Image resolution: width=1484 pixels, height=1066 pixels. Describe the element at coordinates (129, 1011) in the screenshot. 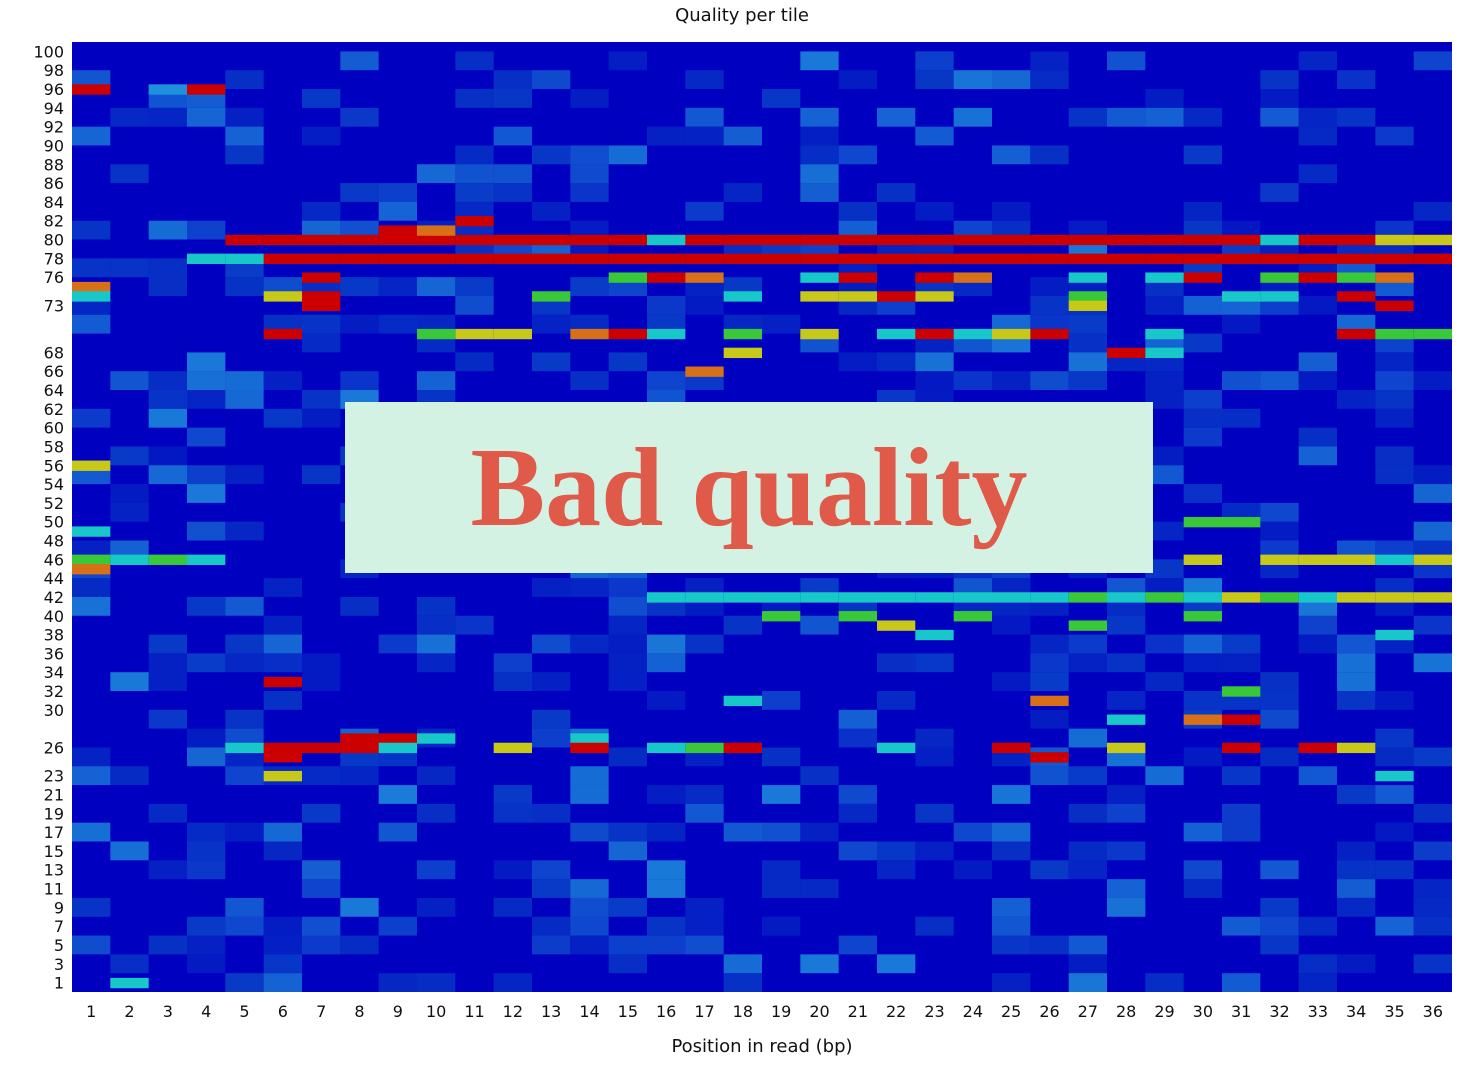

I see `x-tick-label: 2` at that location.